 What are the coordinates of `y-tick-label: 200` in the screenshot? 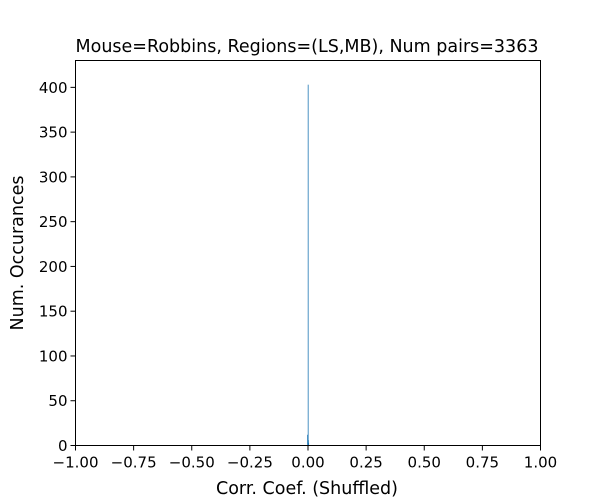 It's located at (53, 267).